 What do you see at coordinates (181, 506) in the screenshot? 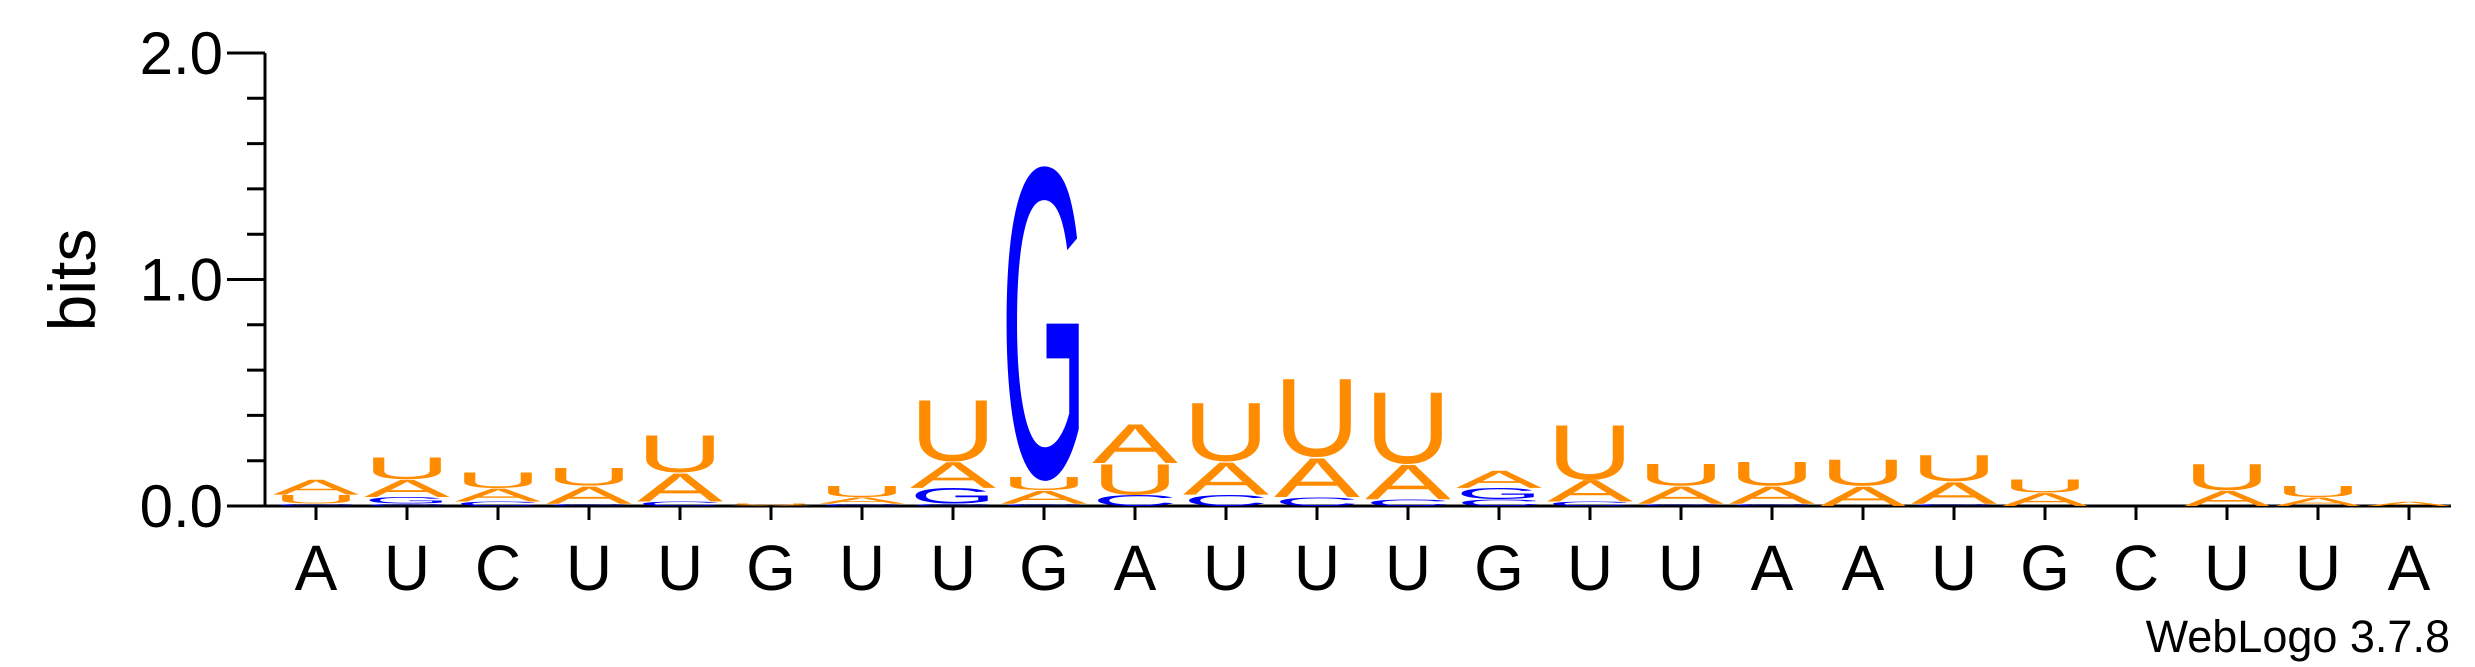
I see `y-tick-label: 0.0` at bounding box center [181, 506].